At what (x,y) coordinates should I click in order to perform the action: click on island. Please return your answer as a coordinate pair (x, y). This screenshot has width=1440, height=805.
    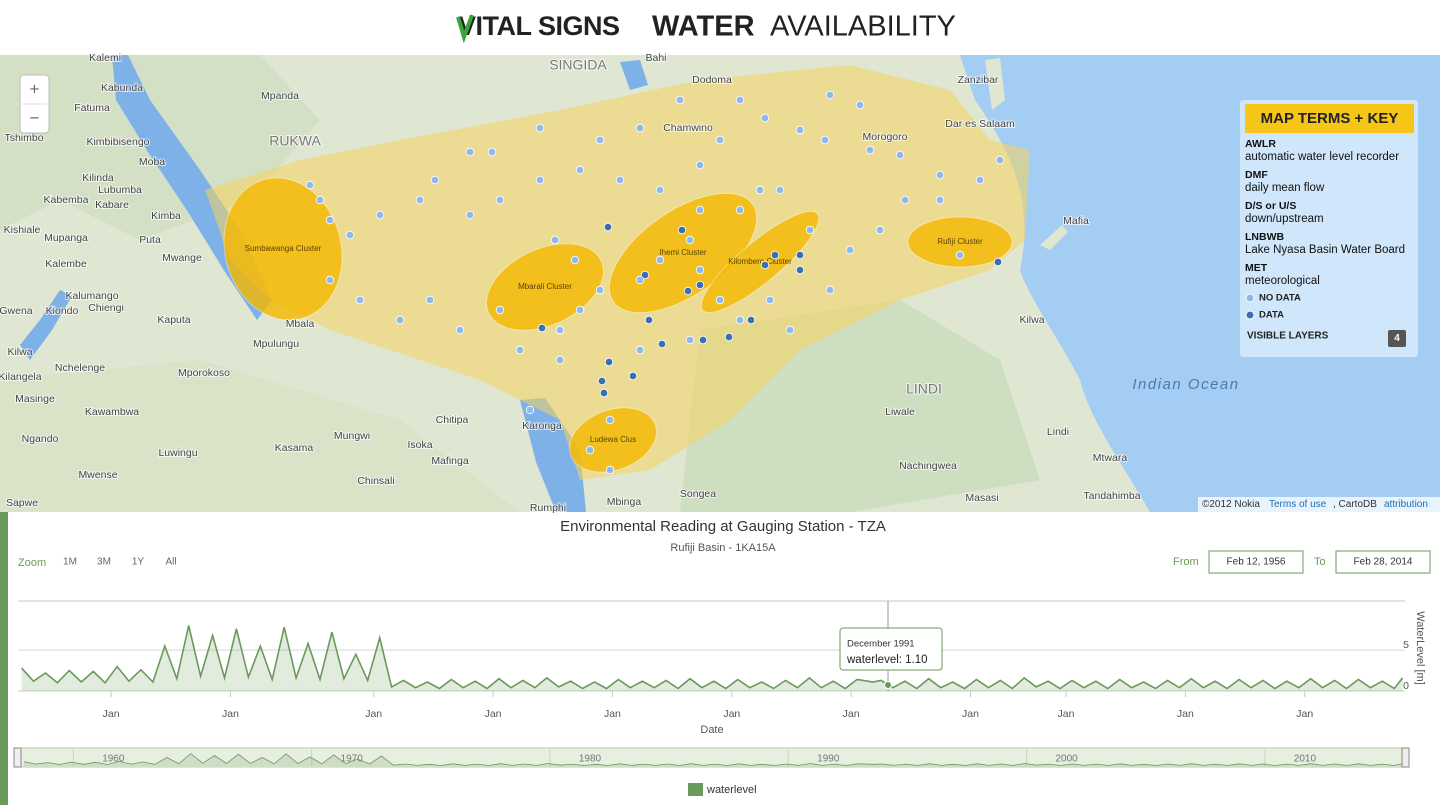
    Looking at the image, I should click on (1054, 237).